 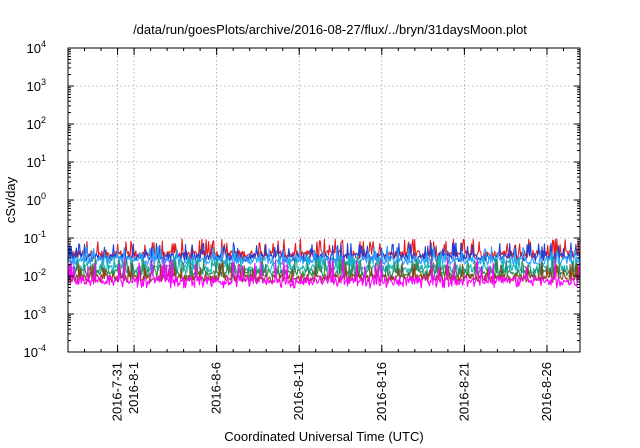 What do you see at coordinates (36, 161) in the screenshot?
I see `y-tick-label: 10¹` at bounding box center [36, 161].